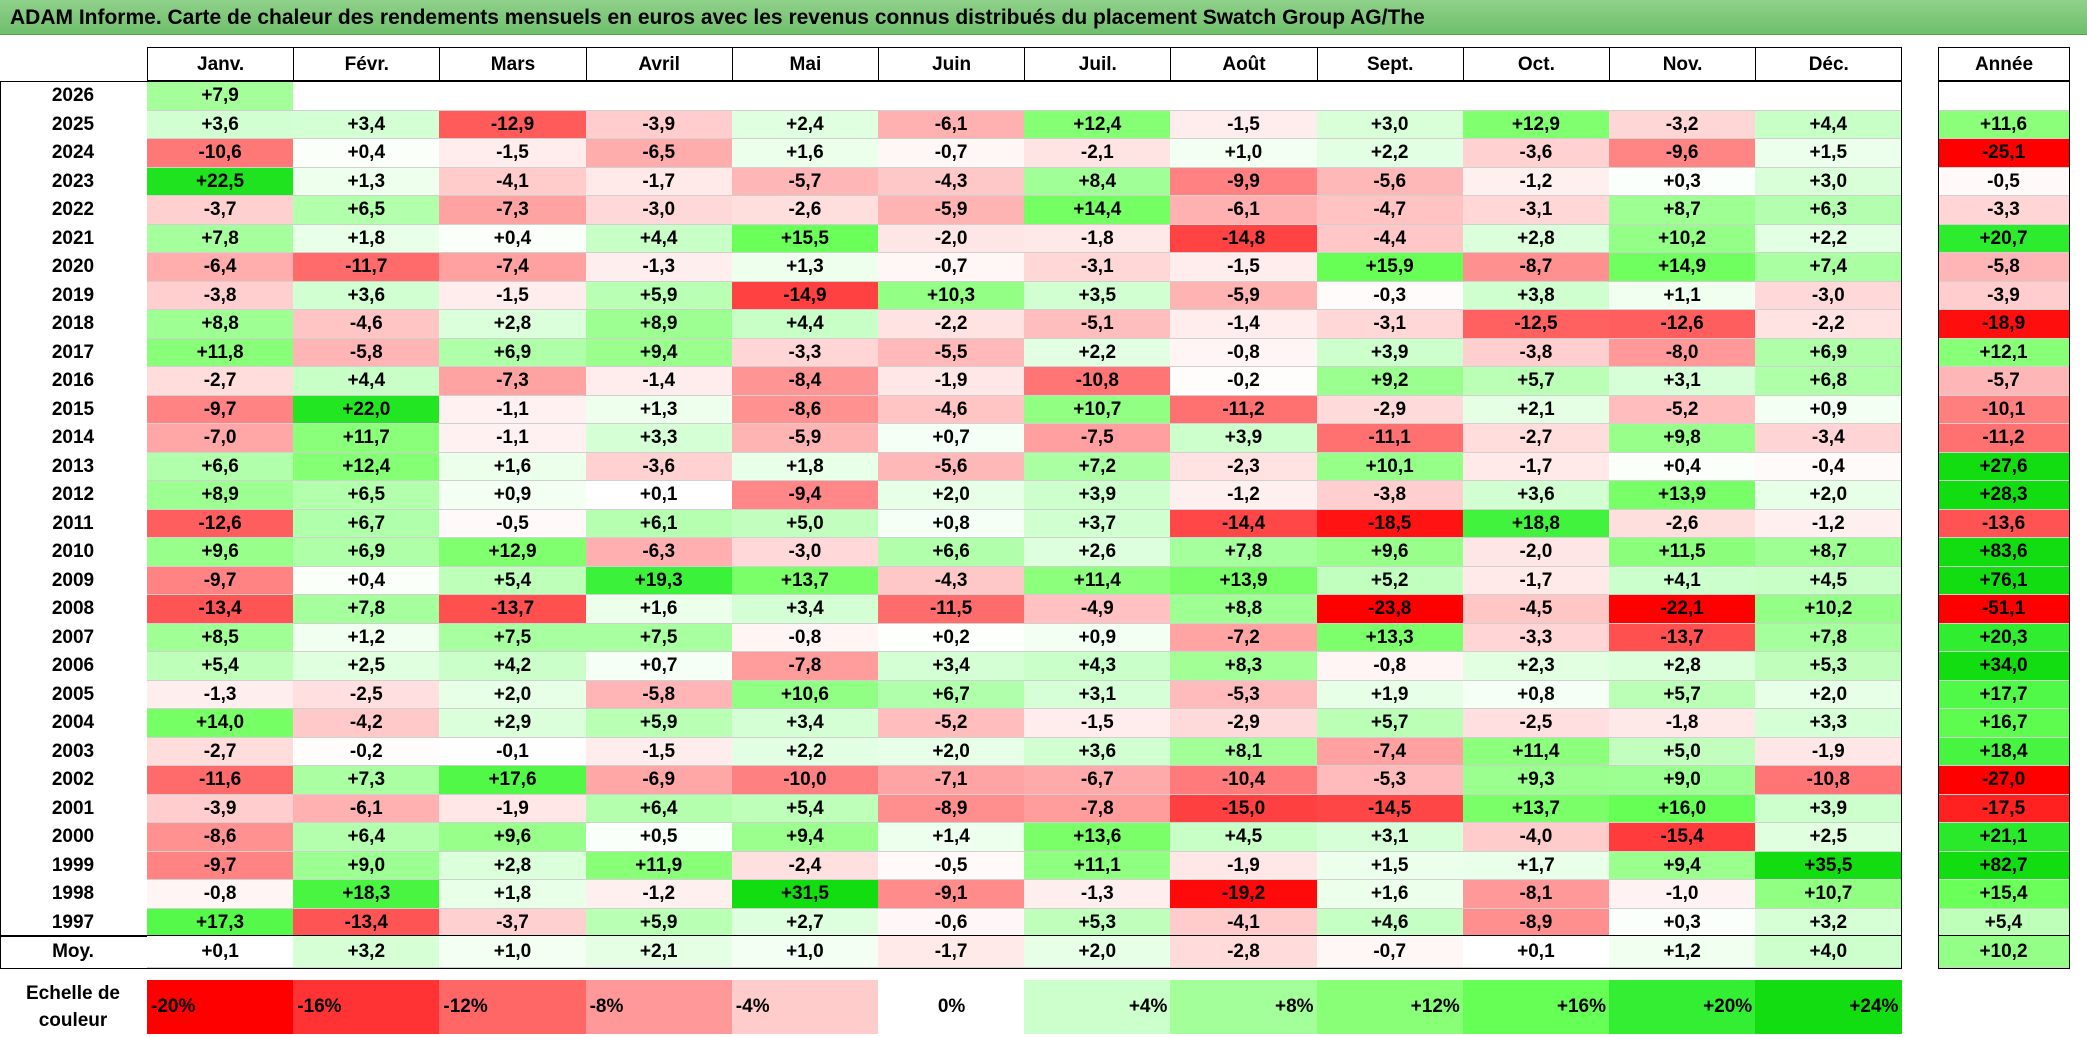 The height and width of the screenshot is (1037, 2087). I want to click on heatmap-cell: -0,8, so click(1390, 666).